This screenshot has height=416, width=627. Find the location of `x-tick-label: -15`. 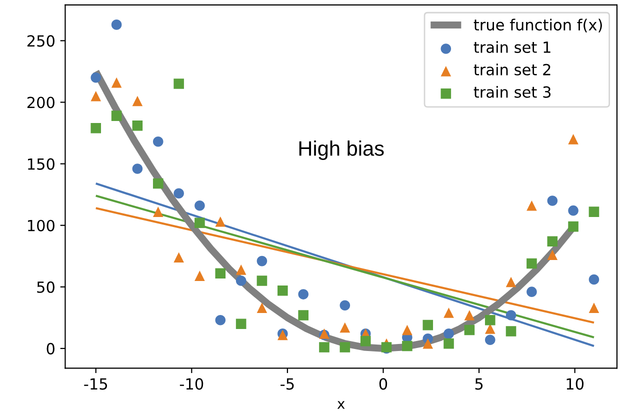

x-tick-label: -15 is located at coordinates (96, 384).